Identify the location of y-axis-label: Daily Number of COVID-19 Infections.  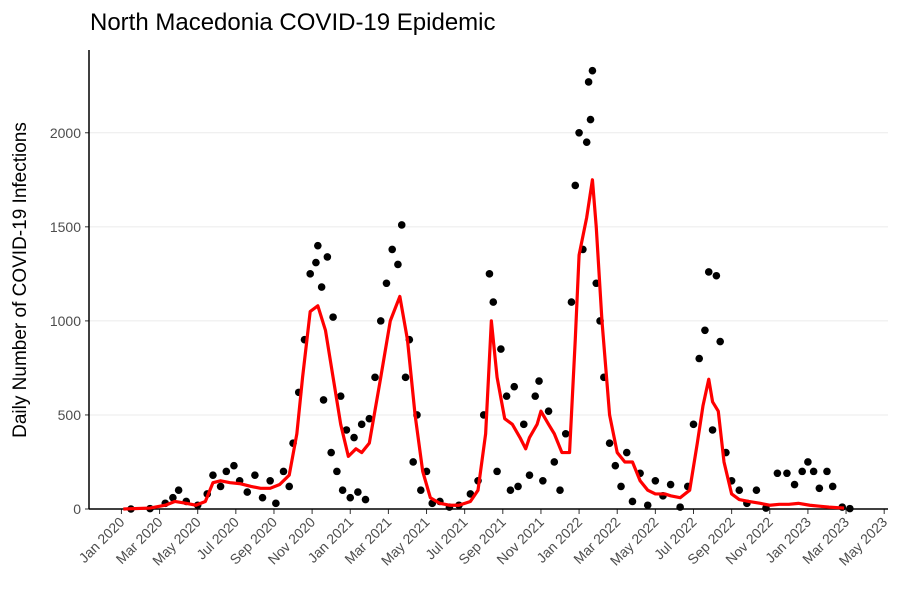
(20, 280).